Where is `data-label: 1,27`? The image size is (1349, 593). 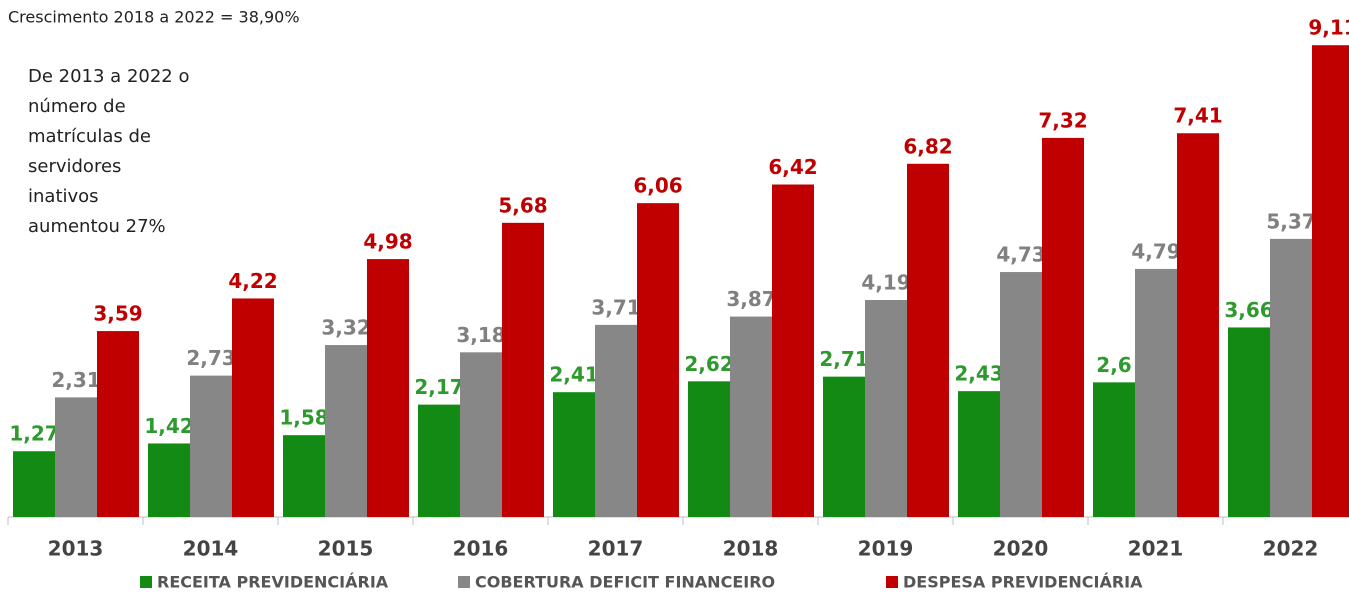
data-label: 1,27 is located at coordinates (33, 434).